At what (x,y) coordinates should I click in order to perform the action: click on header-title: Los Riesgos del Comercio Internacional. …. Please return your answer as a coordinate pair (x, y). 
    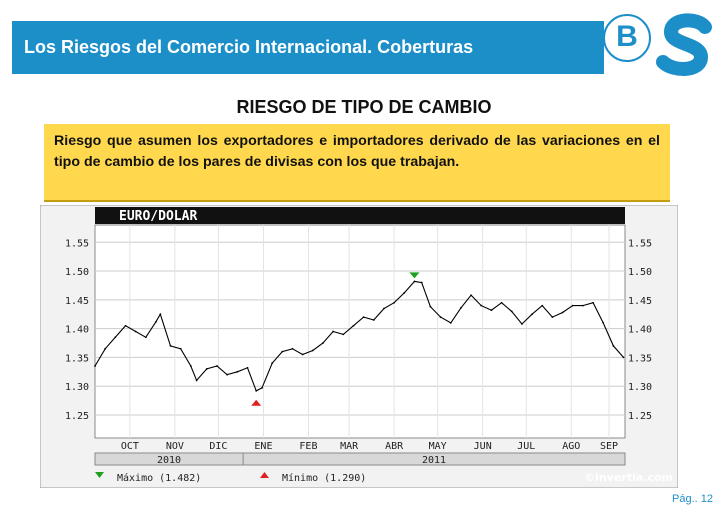
    Looking at the image, I should click on (249, 47).